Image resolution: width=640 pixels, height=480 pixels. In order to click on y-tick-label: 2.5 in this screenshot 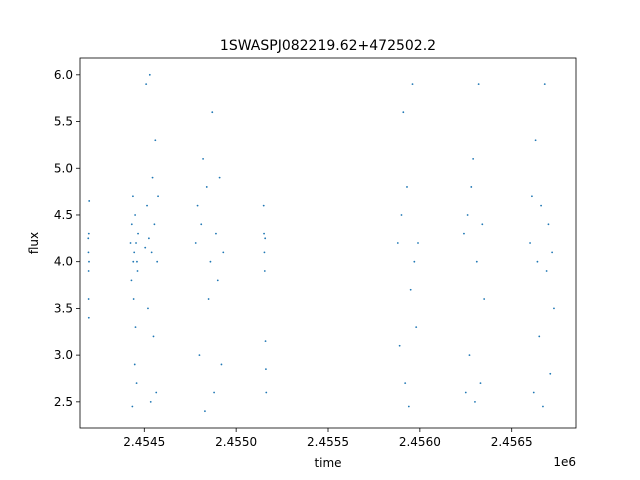, I will do `click(63, 402)`.